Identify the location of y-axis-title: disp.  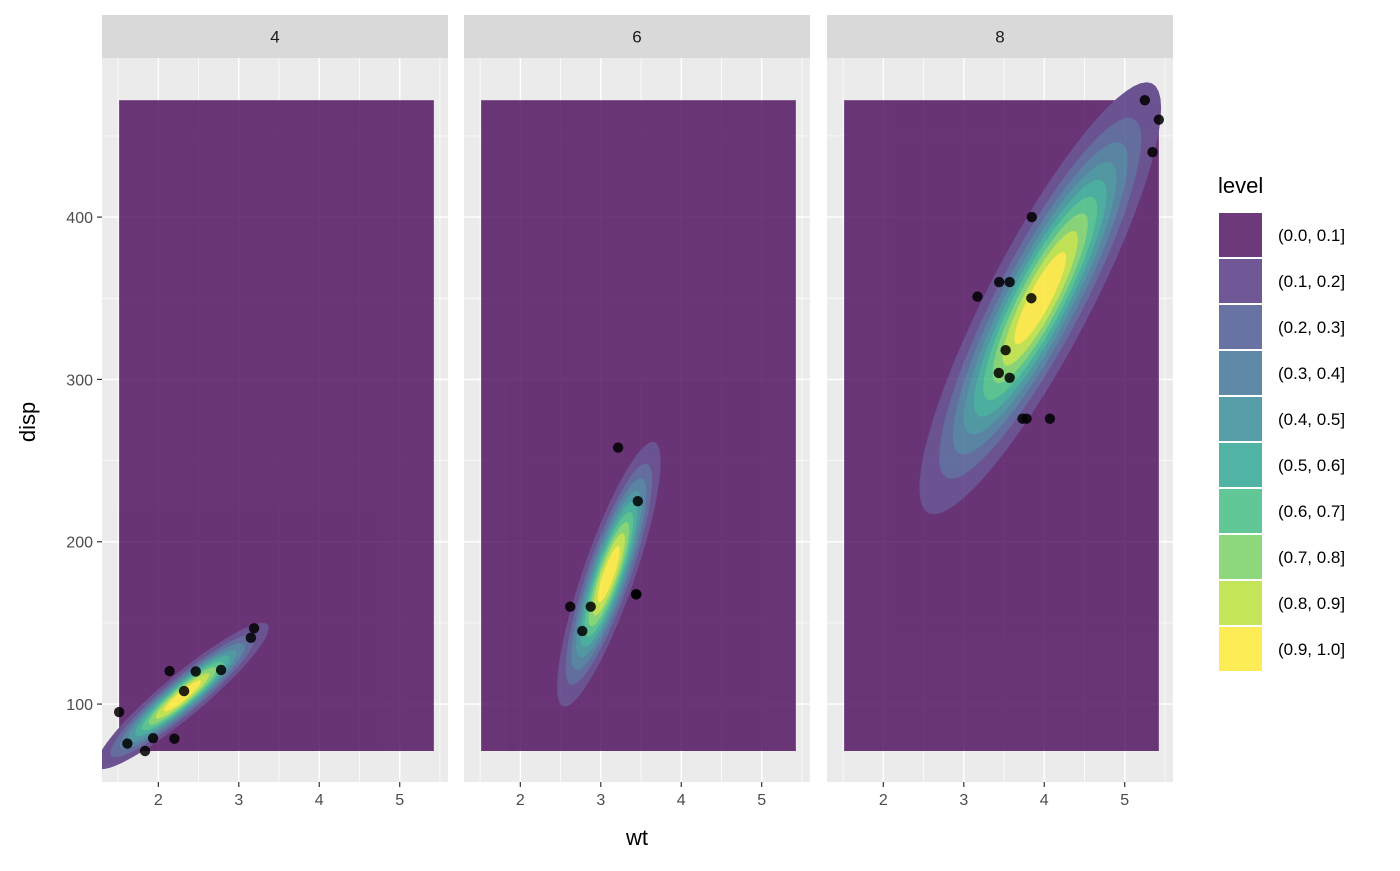
(27, 422).